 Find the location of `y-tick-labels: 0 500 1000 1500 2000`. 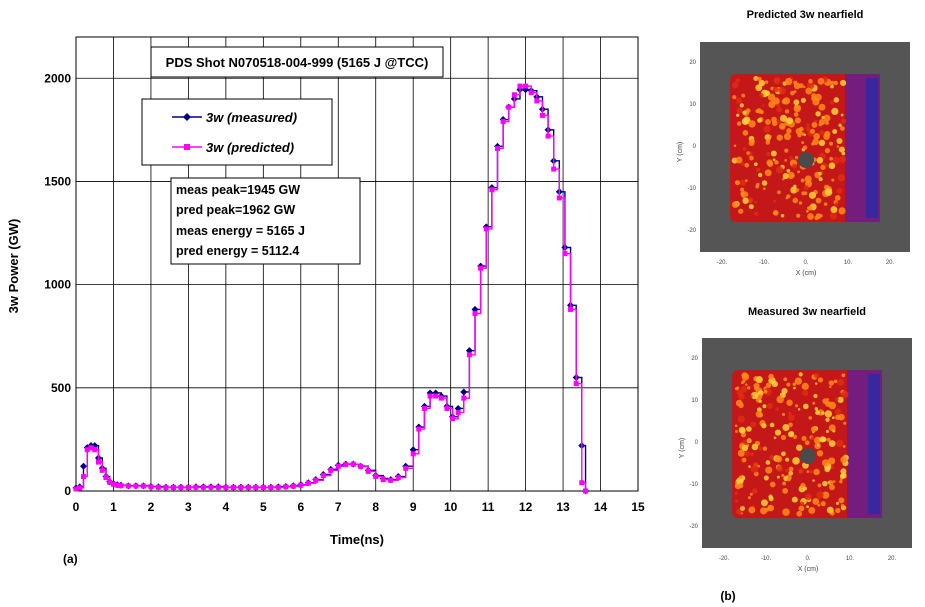

y-tick-labels: 0 500 1000 1500 2000 is located at coordinates (57, 284).